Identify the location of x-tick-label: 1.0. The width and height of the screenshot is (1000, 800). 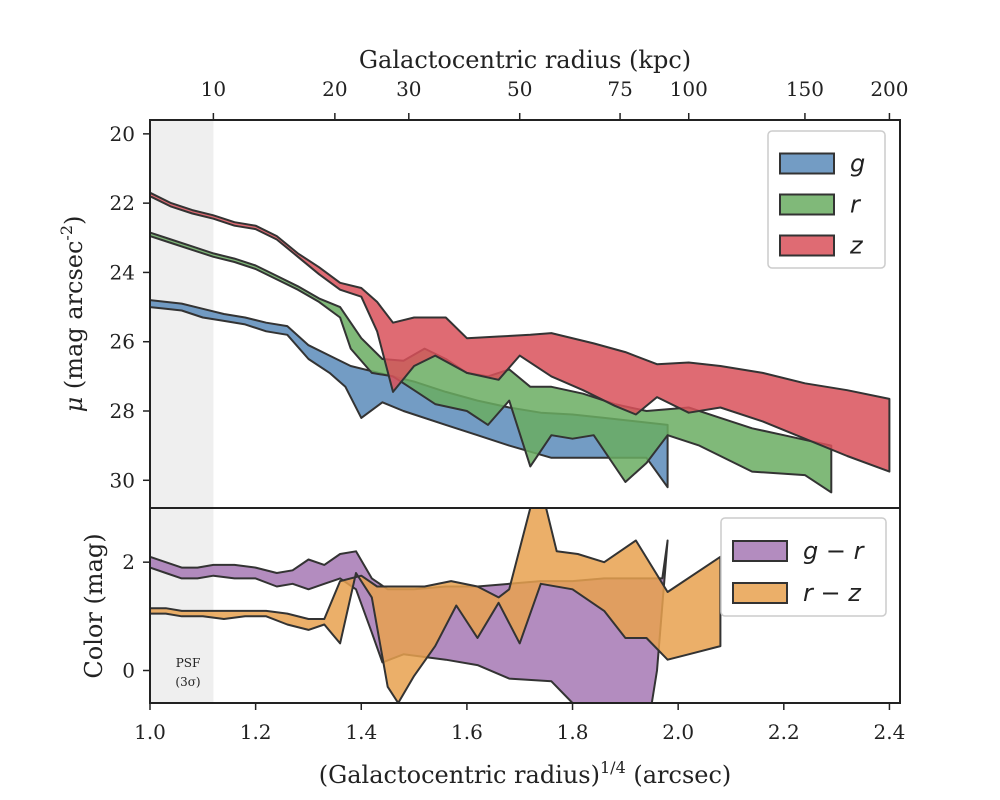
(150, 732).